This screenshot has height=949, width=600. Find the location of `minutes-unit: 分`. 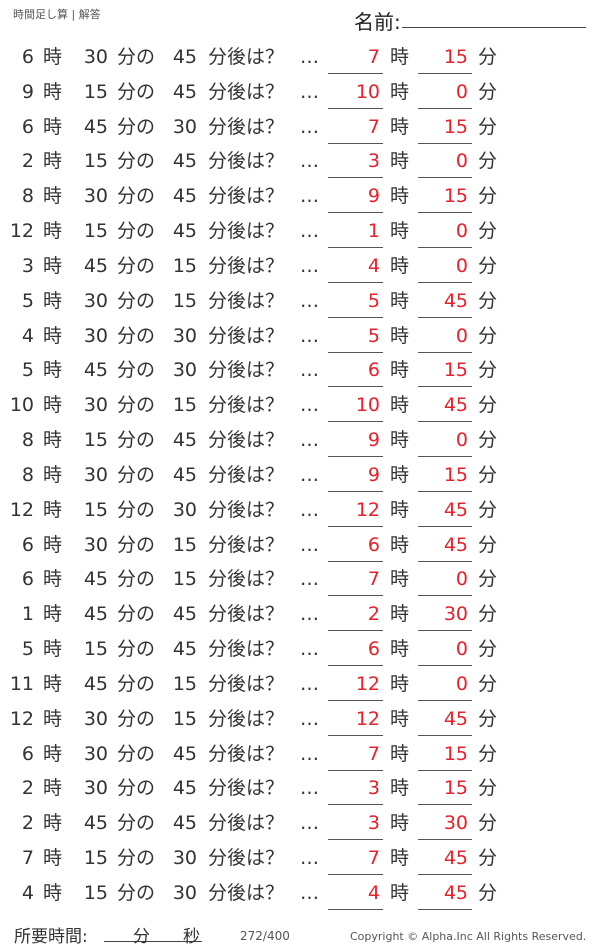

minutes-unit: 分 is located at coordinates (141, 937).